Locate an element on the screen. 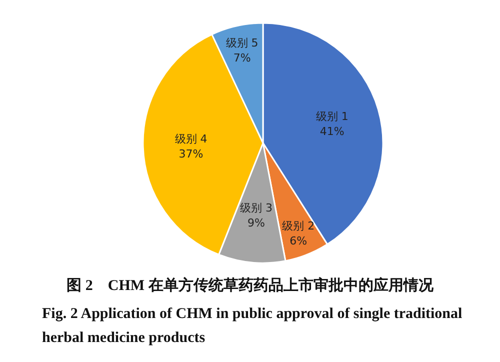  text: Fig. 2 Application of CHM in public approval of single traditional herbal medicine products is located at coordinates (253, 326).